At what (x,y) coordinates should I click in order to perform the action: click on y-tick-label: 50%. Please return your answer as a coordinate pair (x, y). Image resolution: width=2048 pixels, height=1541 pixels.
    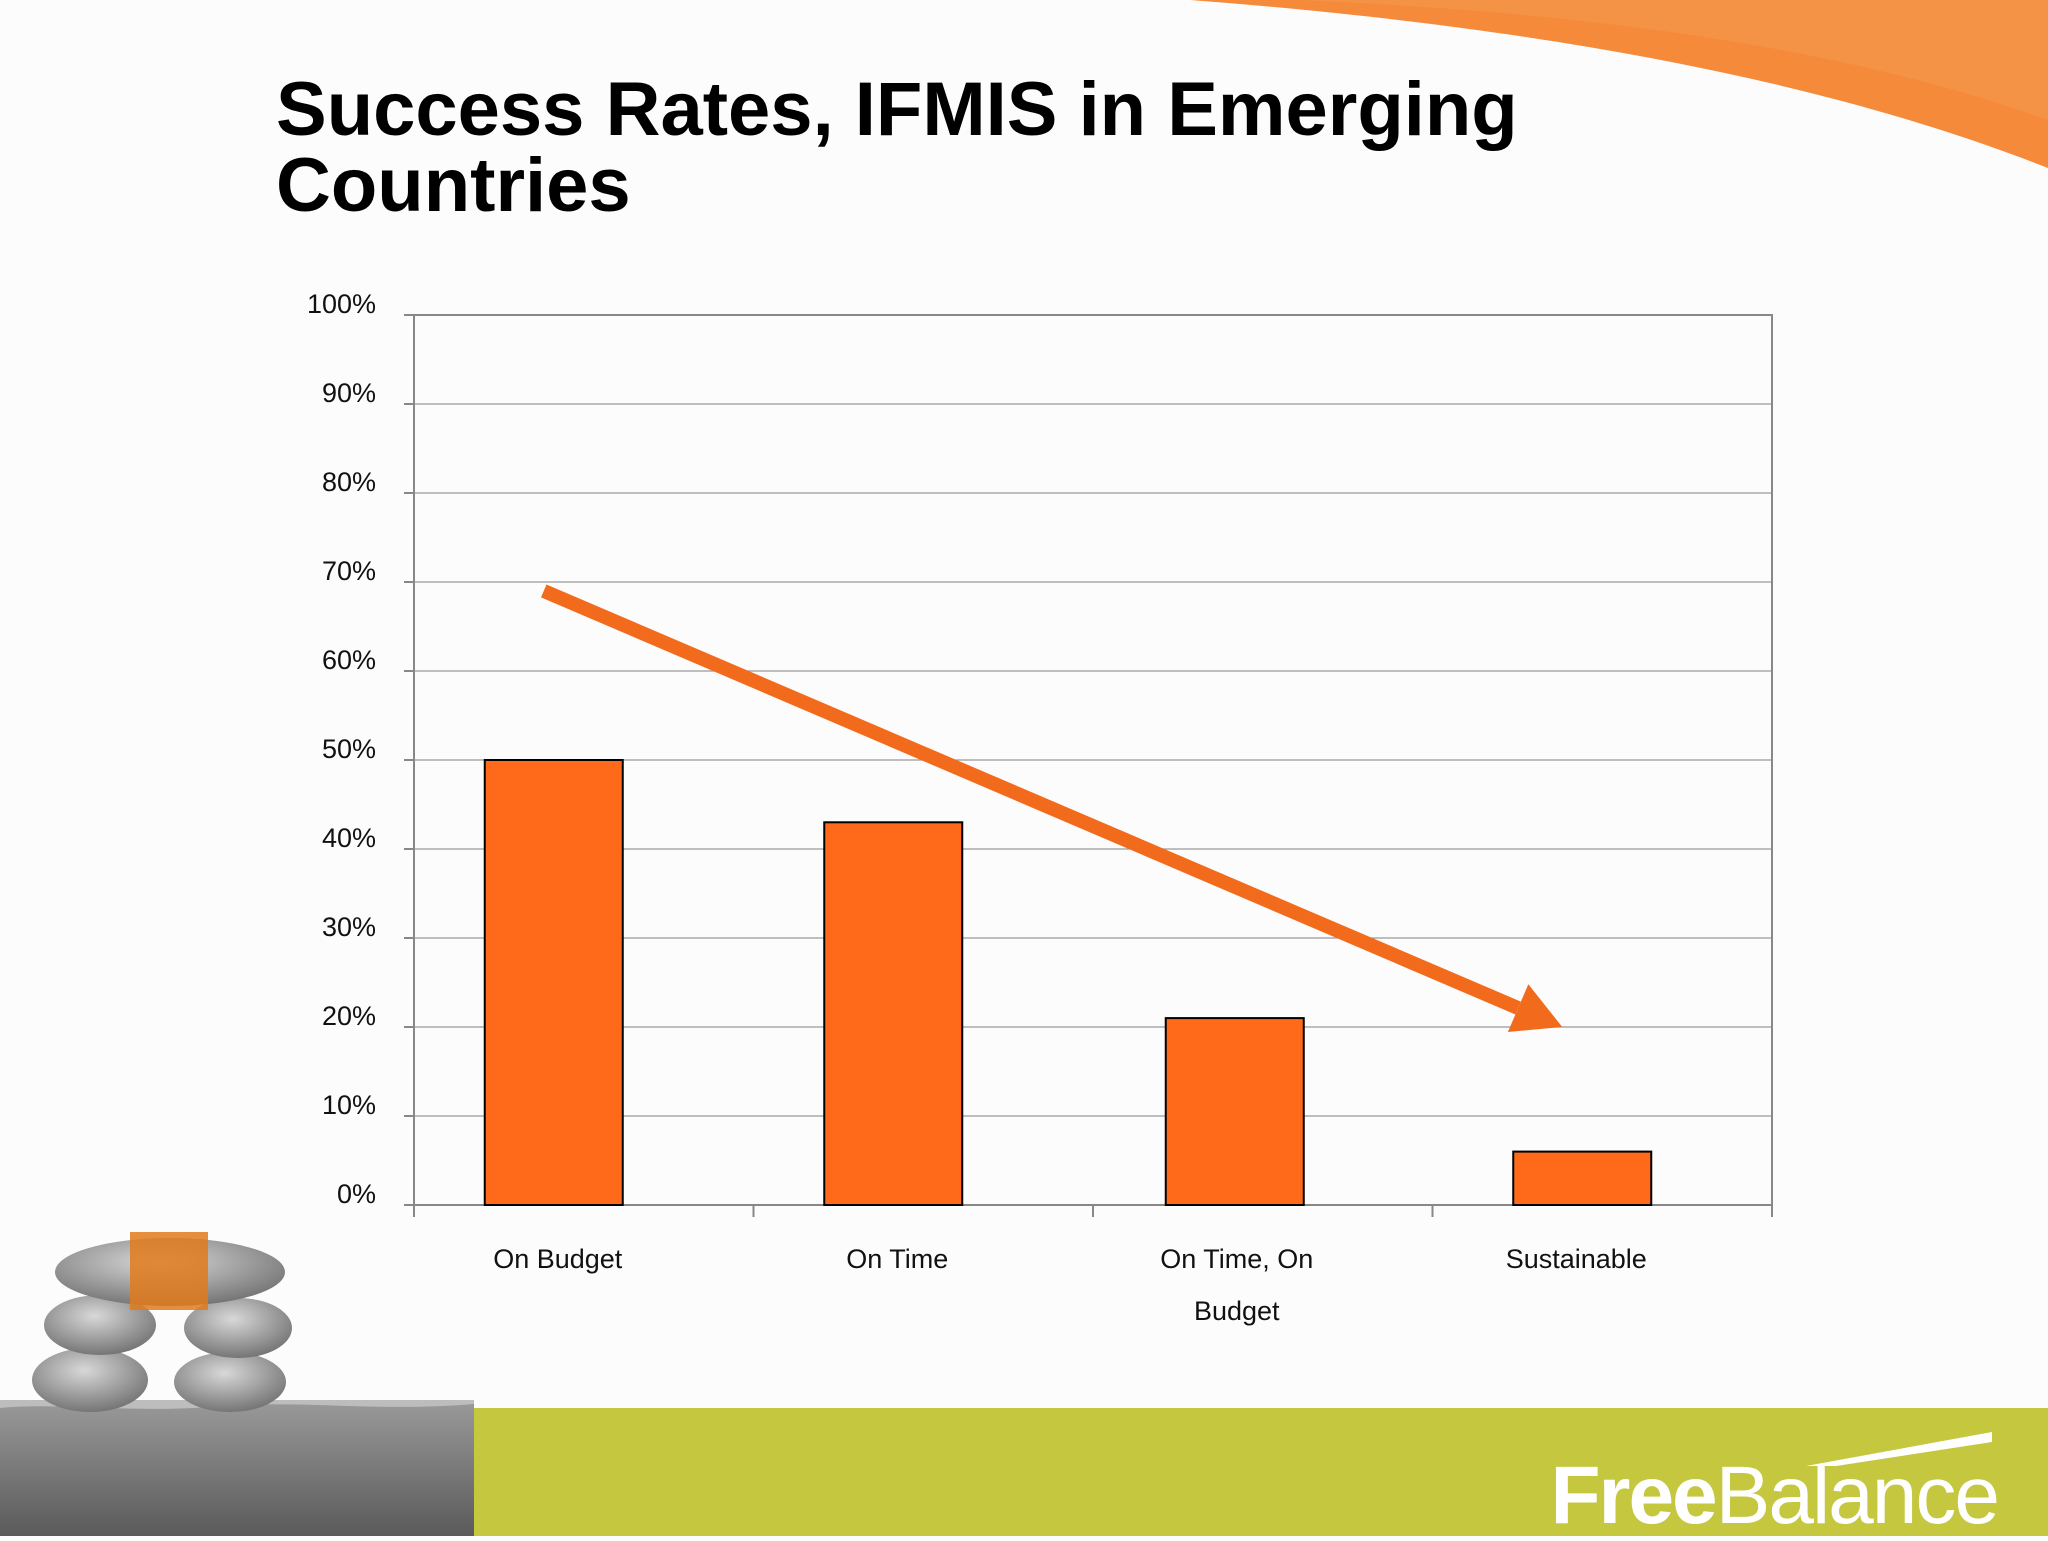
    Looking at the image, I should click on (349, 749).